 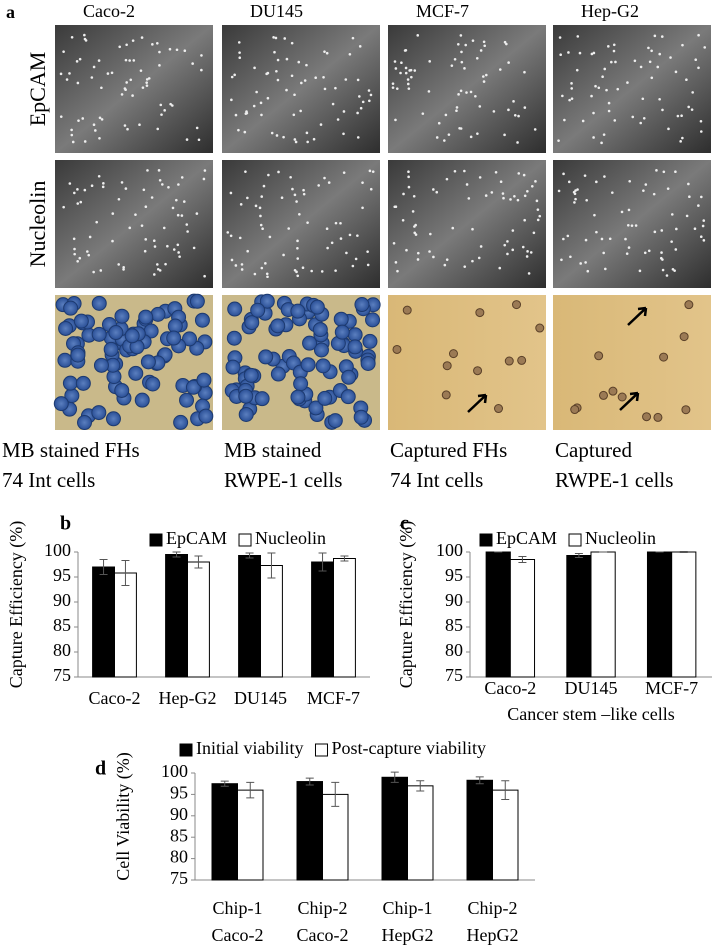 I want to click on caption: MB stained, so click(x=273, y=450).